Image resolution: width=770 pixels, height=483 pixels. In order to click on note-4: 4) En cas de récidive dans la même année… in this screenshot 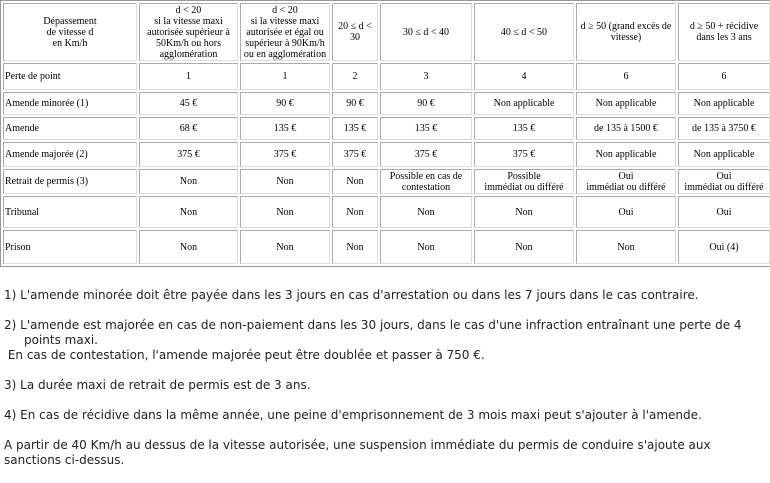, I will do `click(353, 415)`.